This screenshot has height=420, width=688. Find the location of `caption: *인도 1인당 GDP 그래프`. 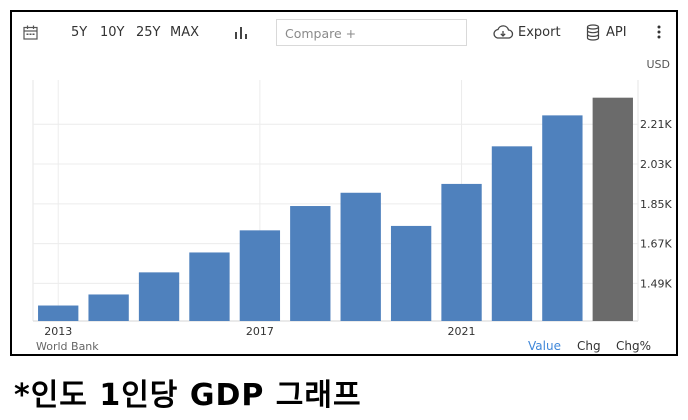

caption: *인도 1인당 GDP 그래프 is located at coordinates (188, 395).